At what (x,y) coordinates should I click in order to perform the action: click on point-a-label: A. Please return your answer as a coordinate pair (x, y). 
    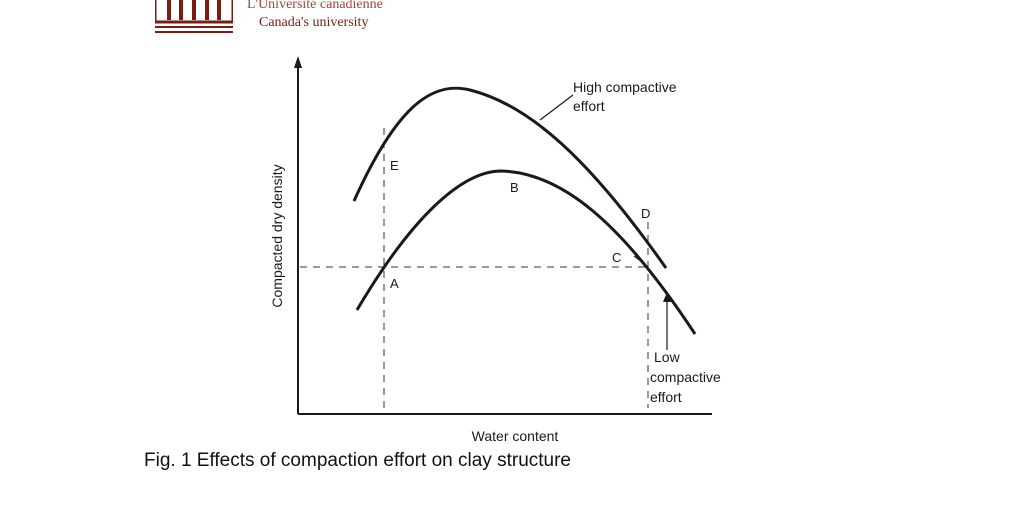
    Looking at the image, I should click on (394, 283).